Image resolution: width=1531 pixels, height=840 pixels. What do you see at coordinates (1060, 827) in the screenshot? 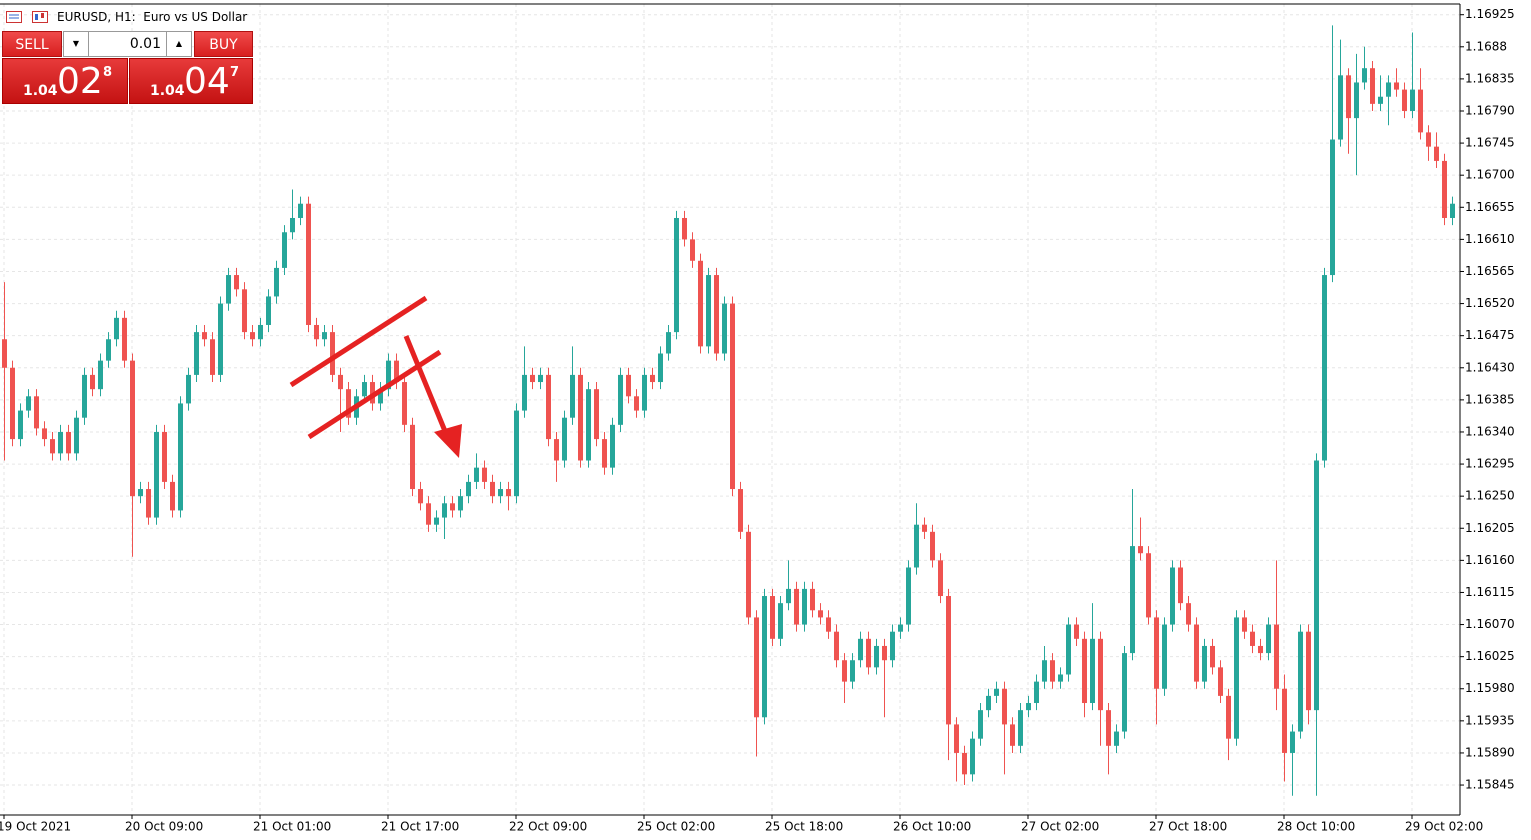
I see `x-tick-label: 27 Oct 02:00` at bounding box center [1060, 827].